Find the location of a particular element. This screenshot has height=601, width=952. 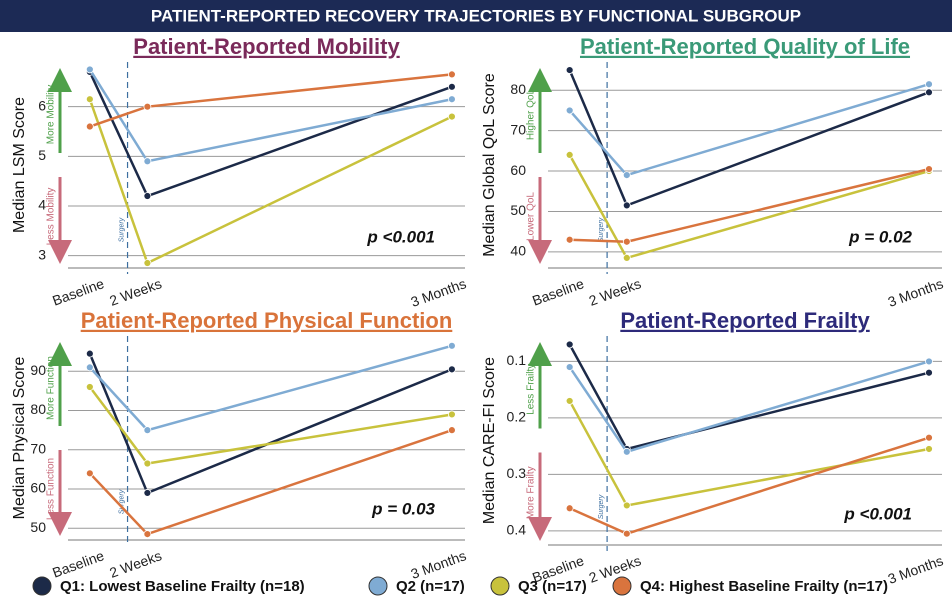

y-tick-label: 40 is located at coordinates (518, 251).